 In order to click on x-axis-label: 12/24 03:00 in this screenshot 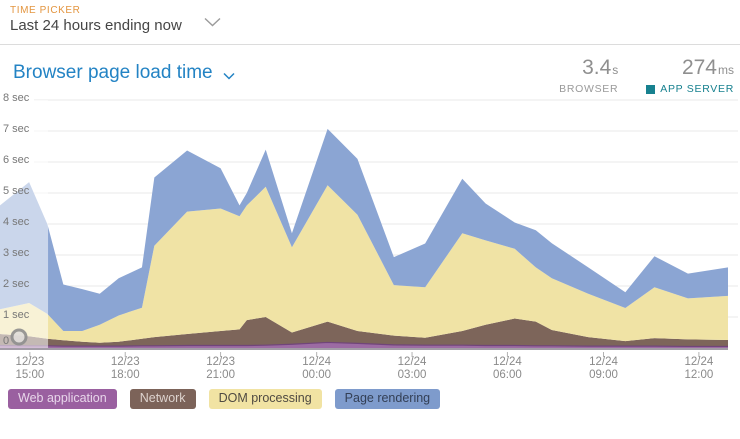, I will do `click(412, 368)`.